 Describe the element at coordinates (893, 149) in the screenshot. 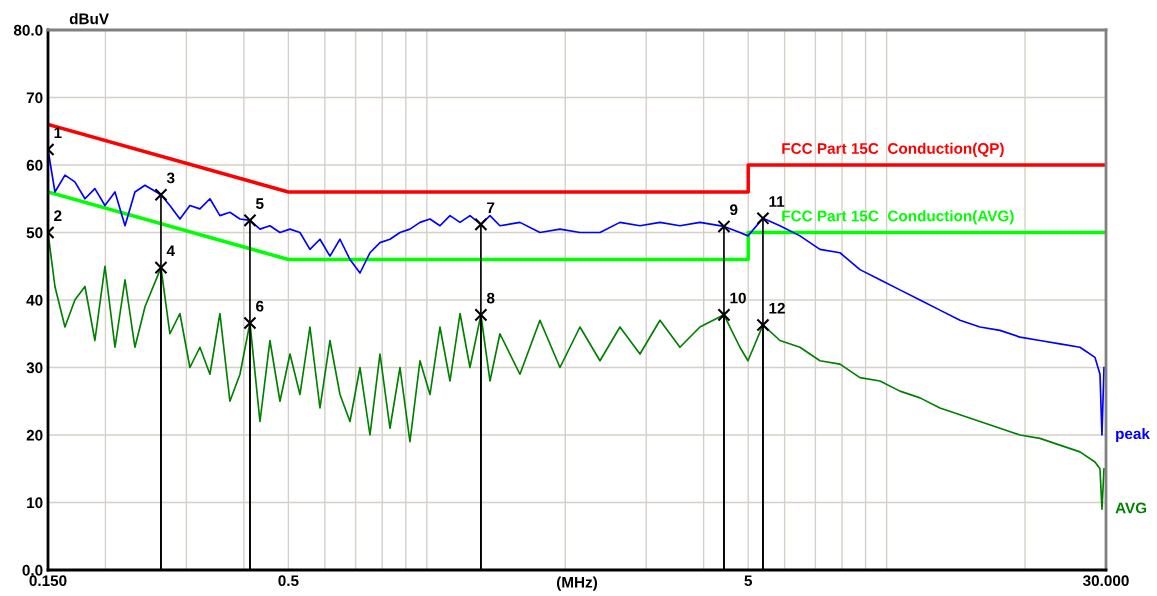

I see `series-label: FCC Part 15C Conduction(QP)` at that location.